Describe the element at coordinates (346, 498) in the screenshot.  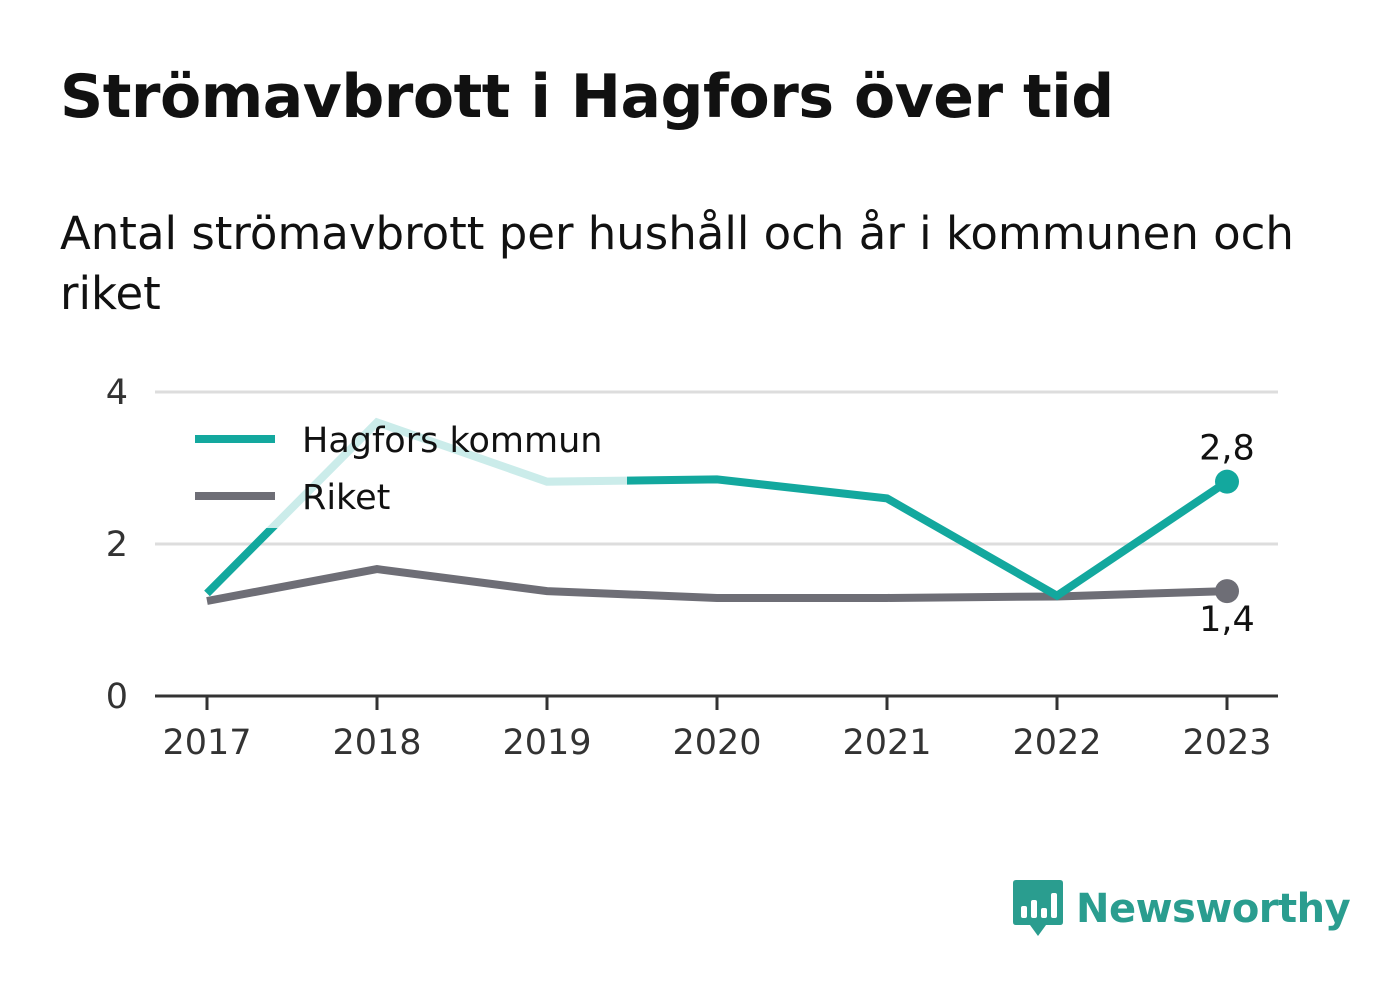
I see `legend-label-riket: Riket` at that location.